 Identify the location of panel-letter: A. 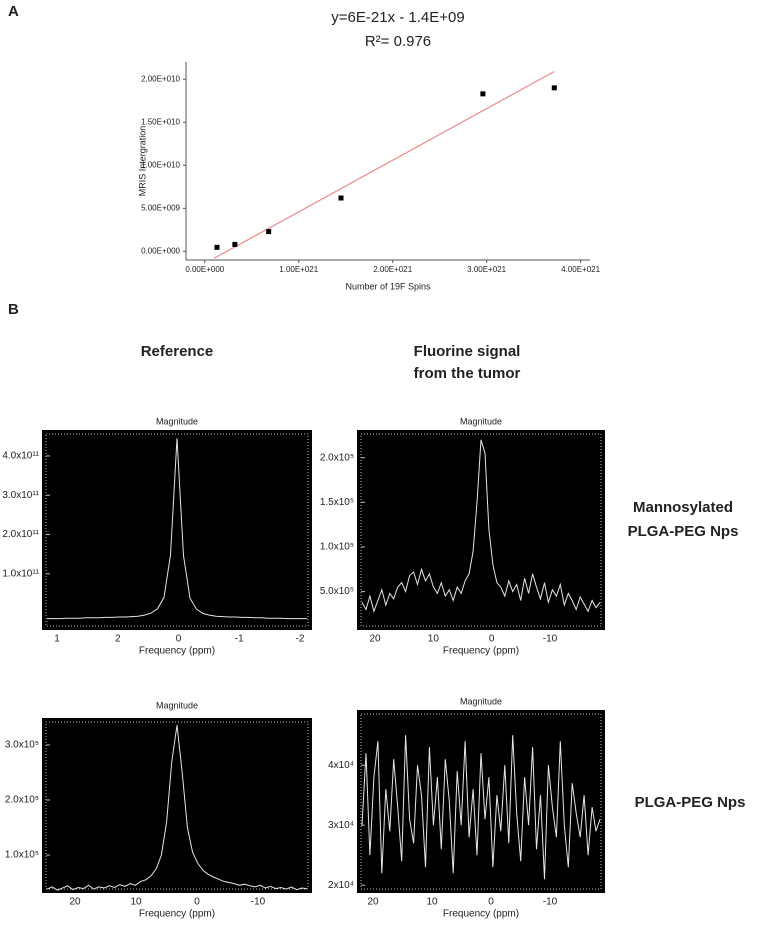
(13, 11).